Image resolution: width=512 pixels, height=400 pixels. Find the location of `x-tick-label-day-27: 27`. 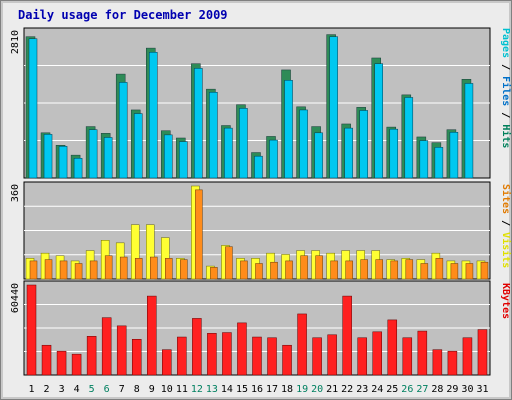

x-tick-label-day-27: 27 is located at coordinates (422, 389).